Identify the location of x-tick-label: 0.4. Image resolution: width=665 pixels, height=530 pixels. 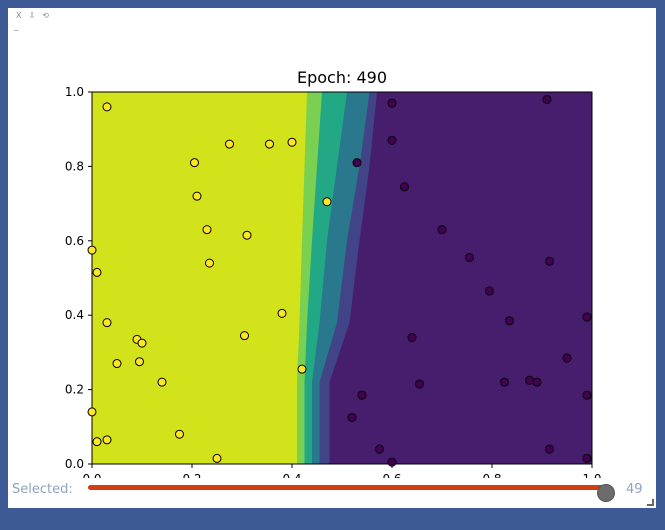
(291, 475).